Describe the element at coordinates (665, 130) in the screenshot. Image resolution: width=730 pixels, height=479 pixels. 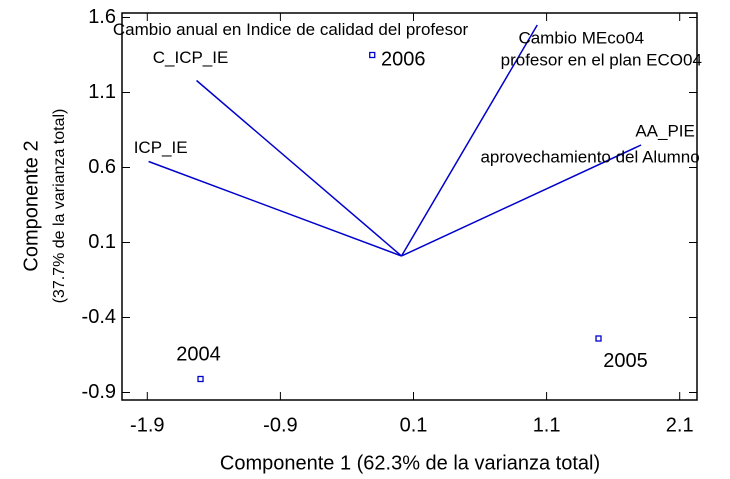
I see `vector-label: AA_PIE` at that location.